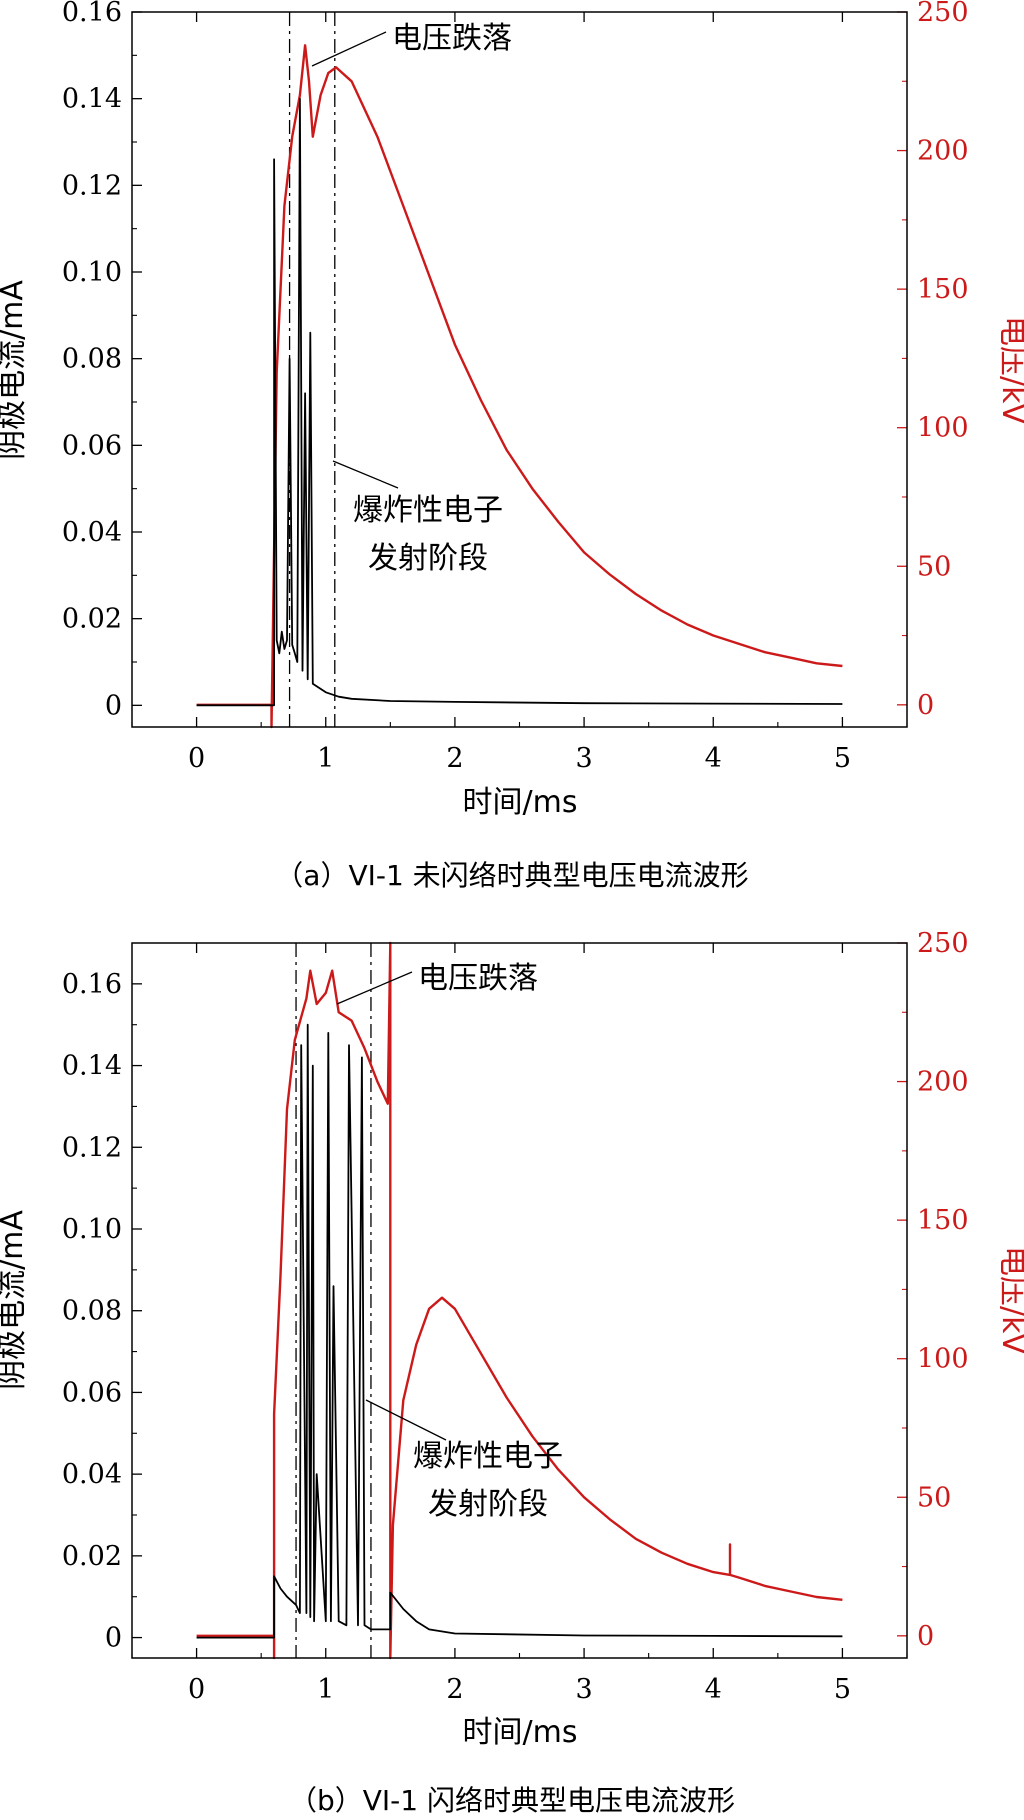 Image resolution: width=1024 pixels, height=1820 pixels. What do you see at coordinates (512, 1800) in the screenshot?
I see `panel-b-caption: （b）VI-1 闪络时典型电压电流波形` at bounding box center [512, 1800].